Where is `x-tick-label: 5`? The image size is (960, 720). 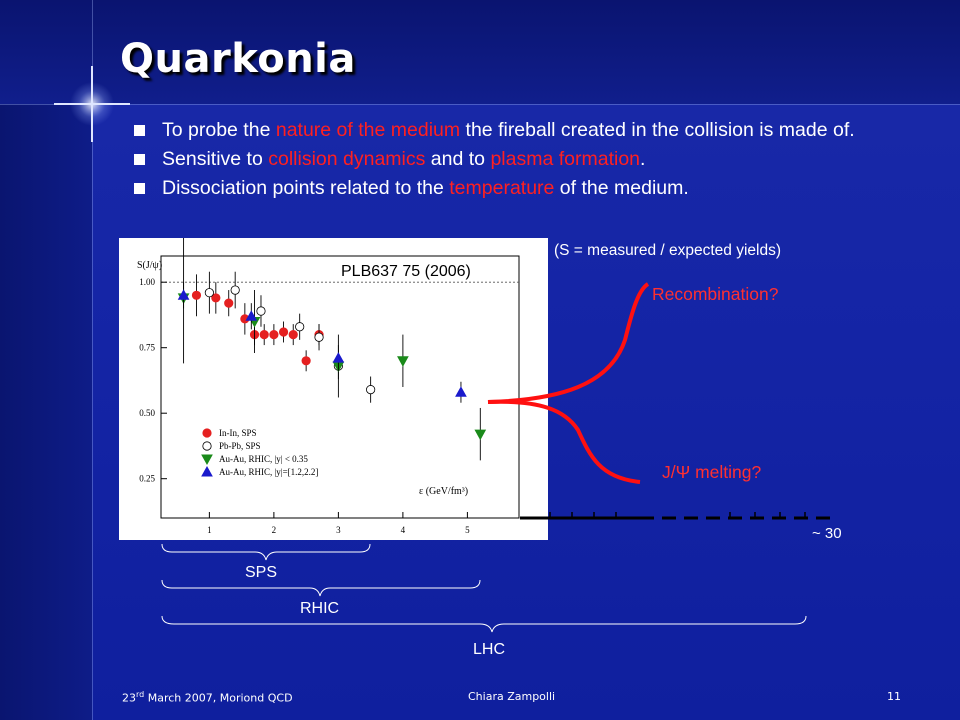 x-tick-label: 5 is located at coordinates (467, 530).